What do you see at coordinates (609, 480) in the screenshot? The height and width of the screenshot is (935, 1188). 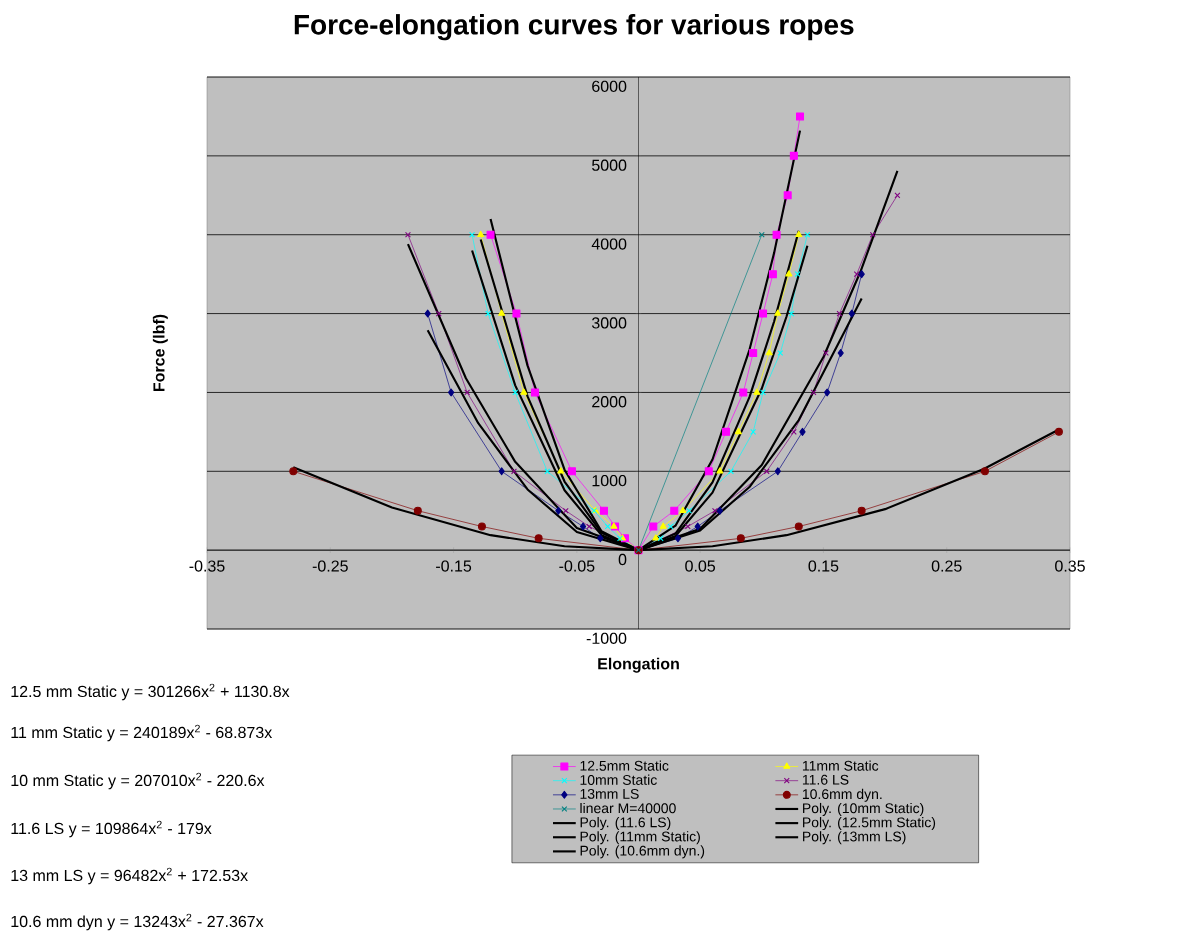 I see `y-tick-label: 1000` at bounding box center [609, 480].